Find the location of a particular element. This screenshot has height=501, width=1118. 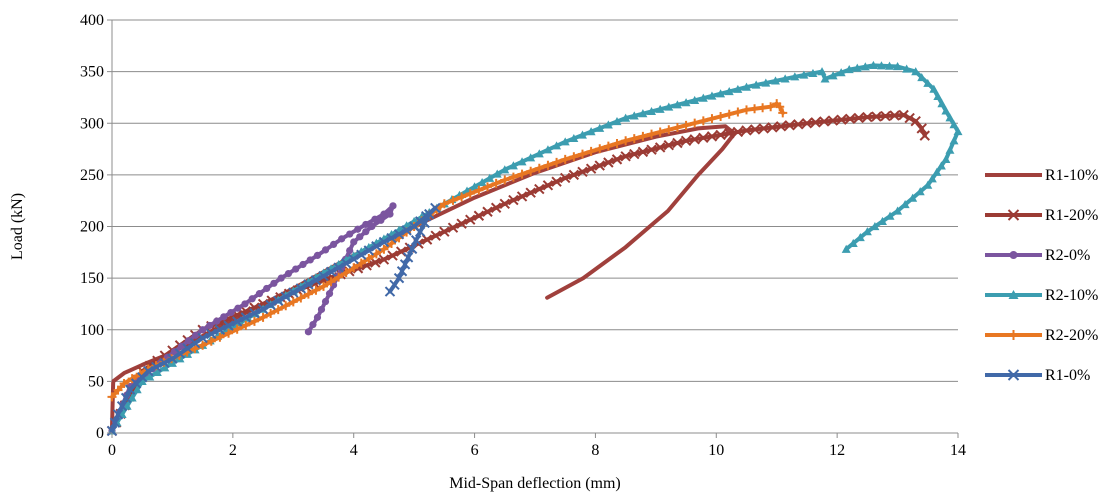

x-tick-label: 14 is located at coordinates (958, 450).